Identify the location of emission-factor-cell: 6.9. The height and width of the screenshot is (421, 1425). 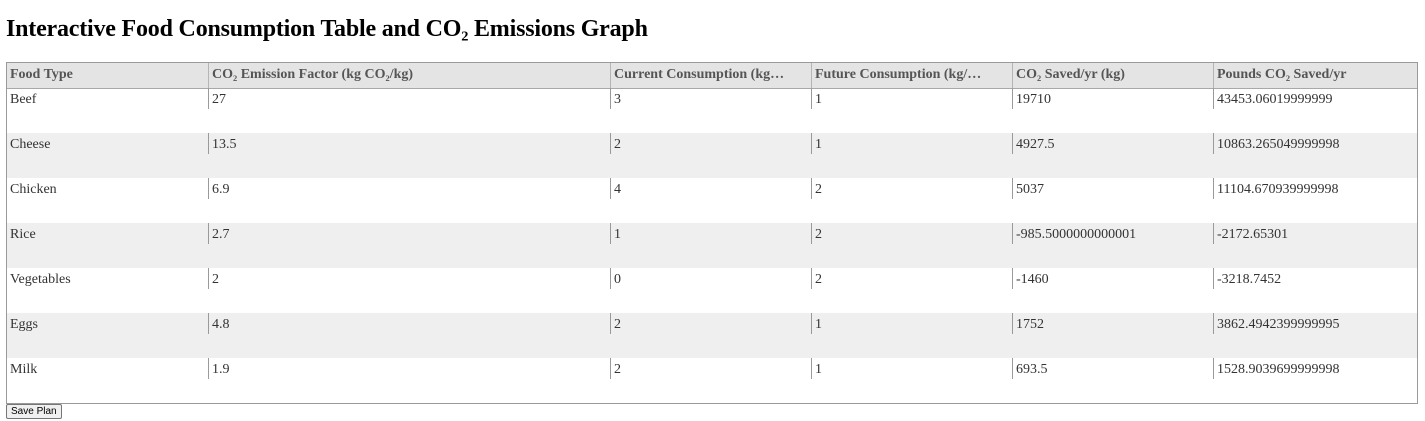
(409, 188).